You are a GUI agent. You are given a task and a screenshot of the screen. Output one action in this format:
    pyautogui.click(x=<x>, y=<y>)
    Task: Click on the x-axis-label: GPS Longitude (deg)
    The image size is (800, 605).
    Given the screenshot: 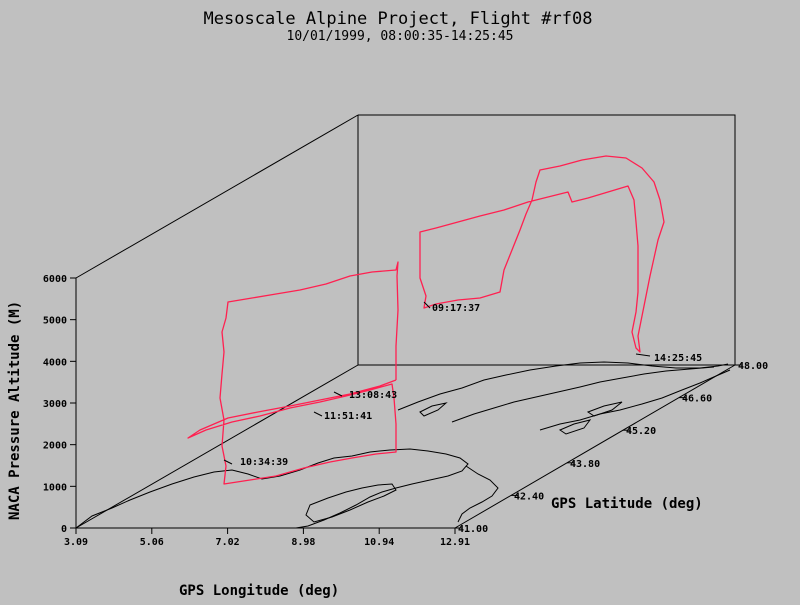 What is the action you would take?
    pyautogui.click(x=259, y=591)
    